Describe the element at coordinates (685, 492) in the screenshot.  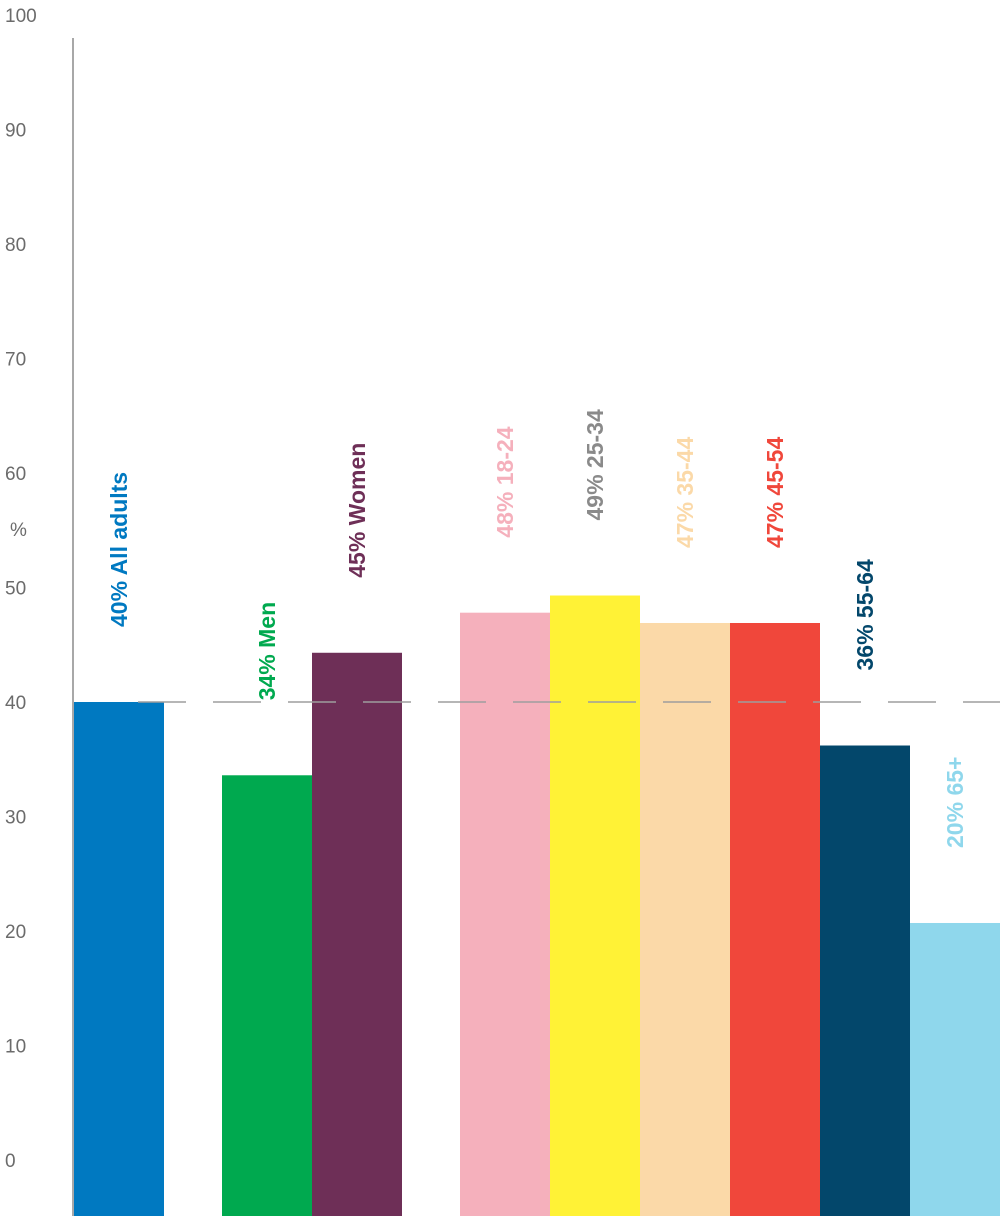
I see `bar-data-label: 47% 35-44` at that location.